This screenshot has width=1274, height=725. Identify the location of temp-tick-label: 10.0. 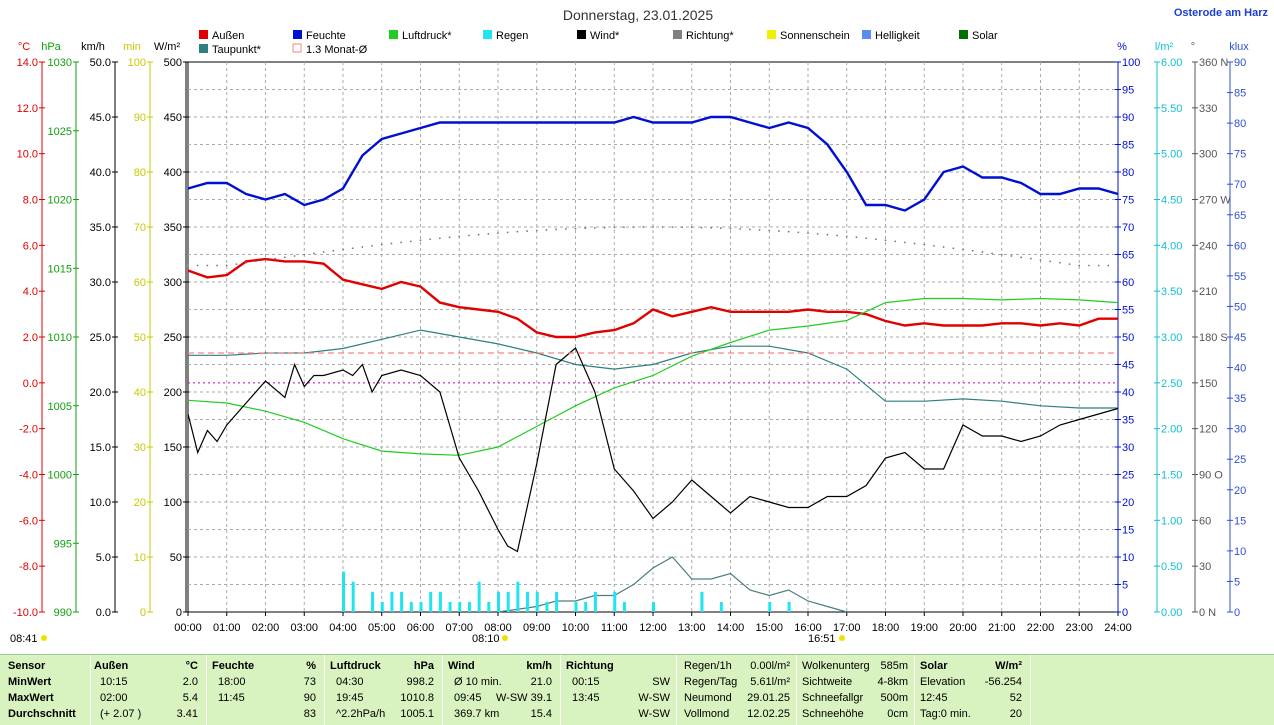
(27, 155).